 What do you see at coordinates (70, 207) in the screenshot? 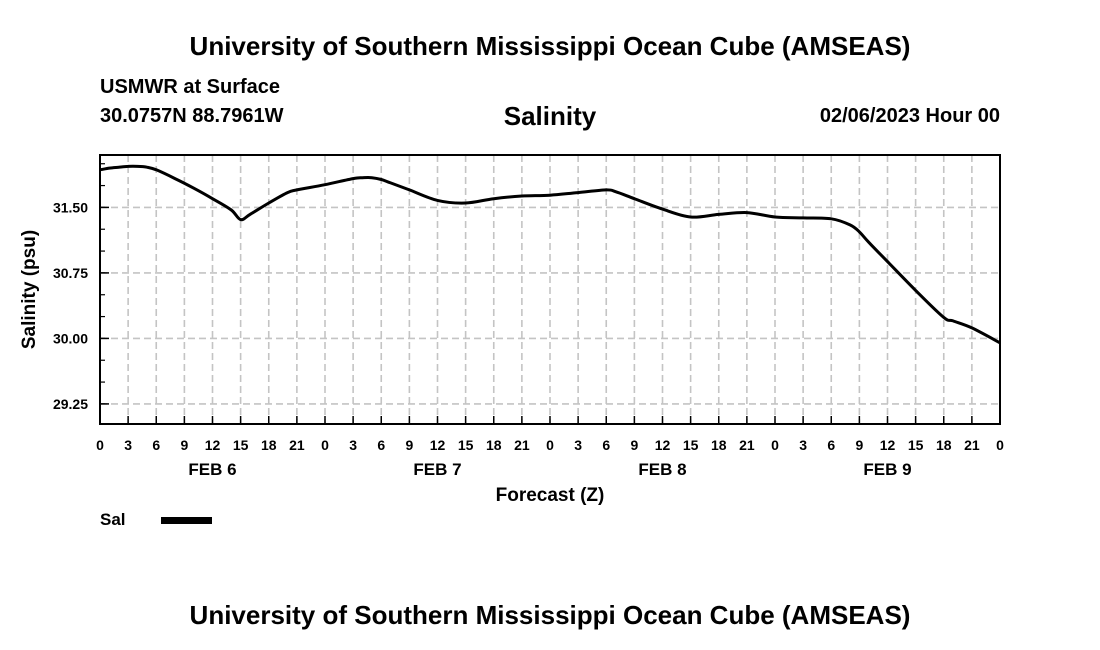
I see `y-tick-label: 31.50` at bounding box center [70, 207].